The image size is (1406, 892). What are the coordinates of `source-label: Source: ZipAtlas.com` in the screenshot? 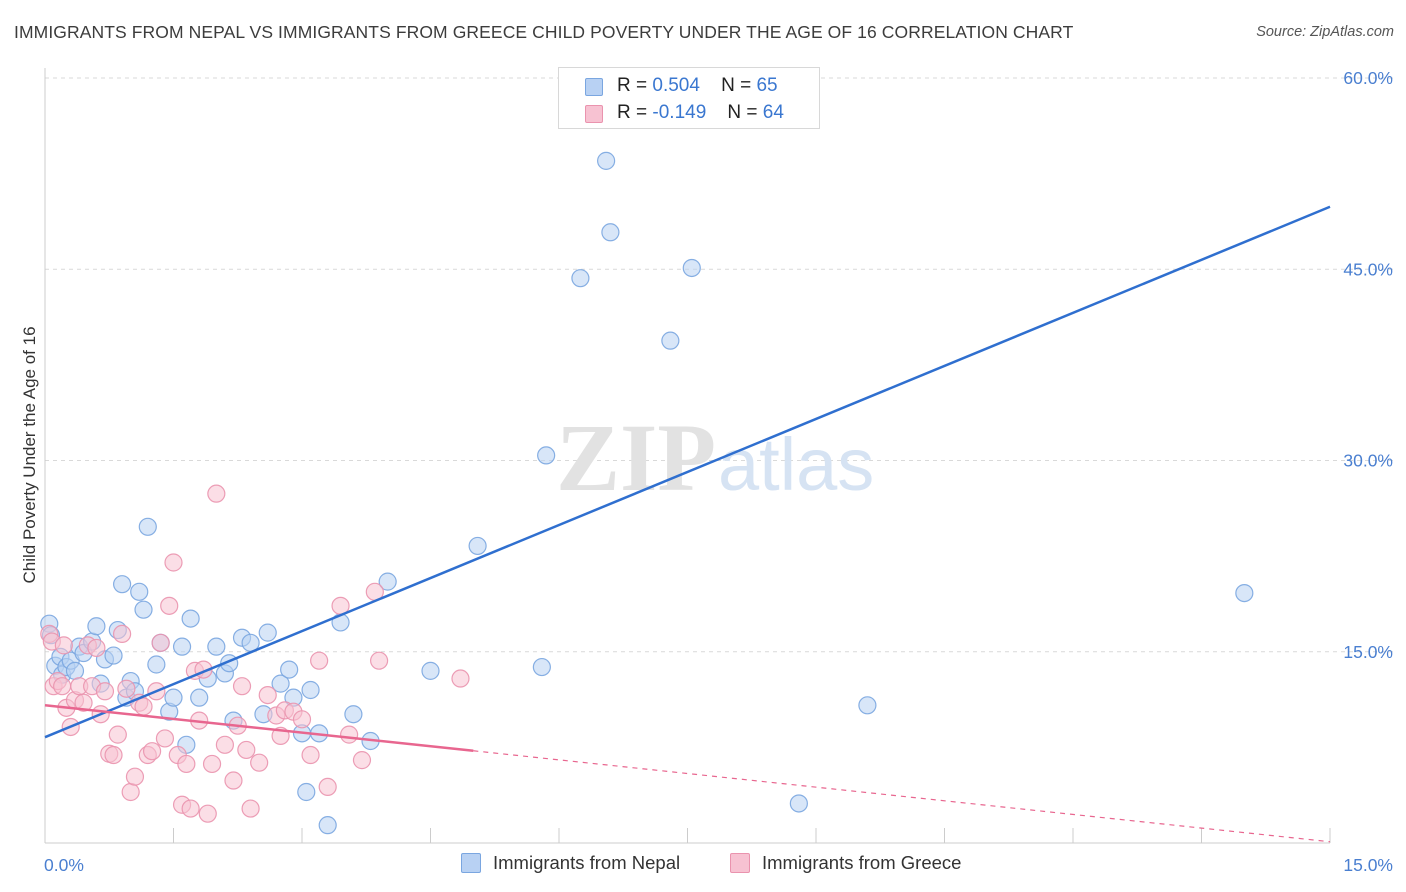 It's located at (1325, 32).